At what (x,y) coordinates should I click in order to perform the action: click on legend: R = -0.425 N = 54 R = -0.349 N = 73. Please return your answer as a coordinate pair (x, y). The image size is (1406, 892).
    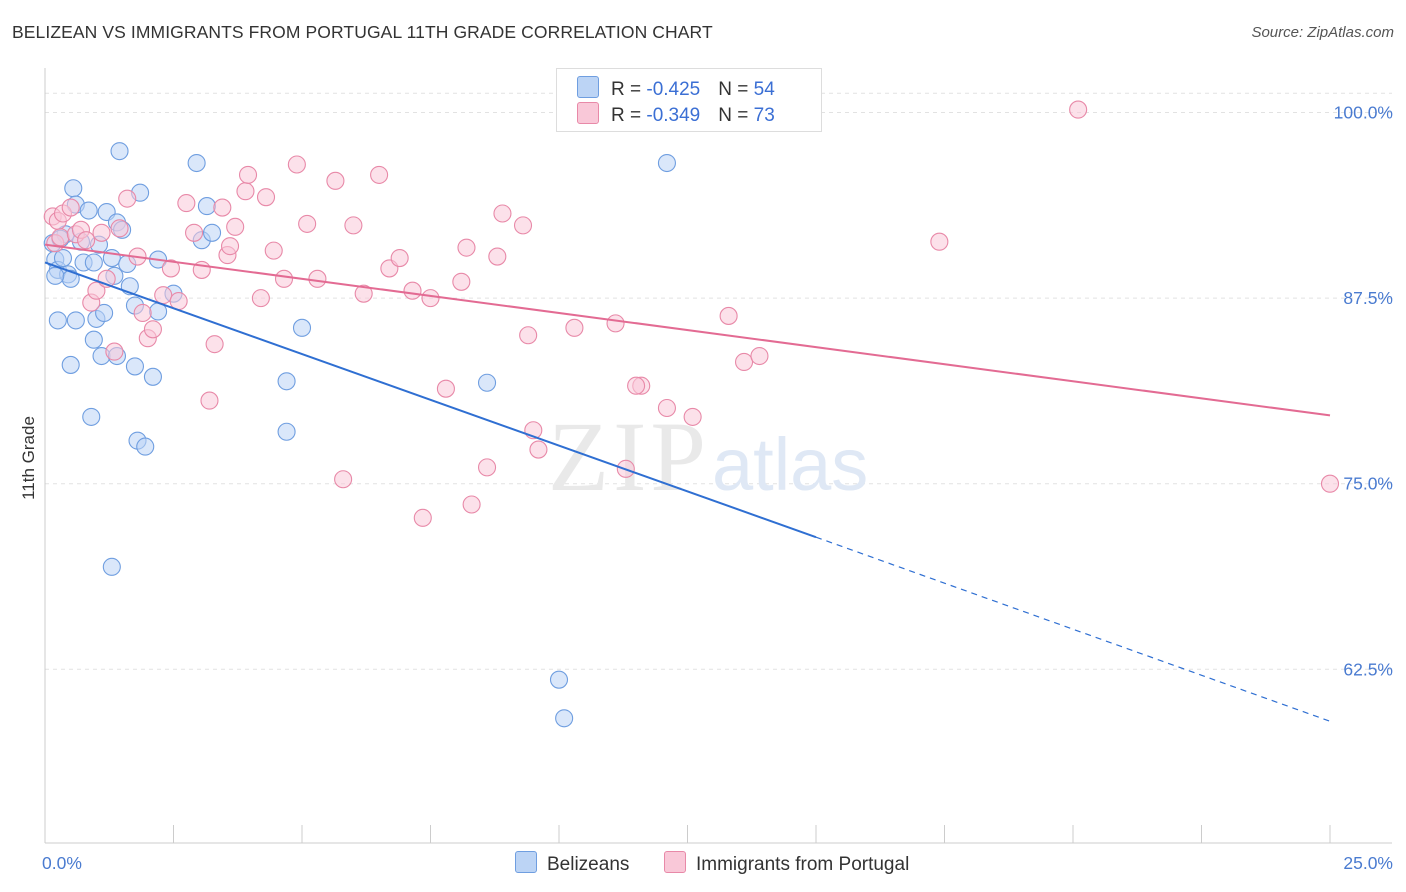
    Looking at the image, I should click on (689, 100).